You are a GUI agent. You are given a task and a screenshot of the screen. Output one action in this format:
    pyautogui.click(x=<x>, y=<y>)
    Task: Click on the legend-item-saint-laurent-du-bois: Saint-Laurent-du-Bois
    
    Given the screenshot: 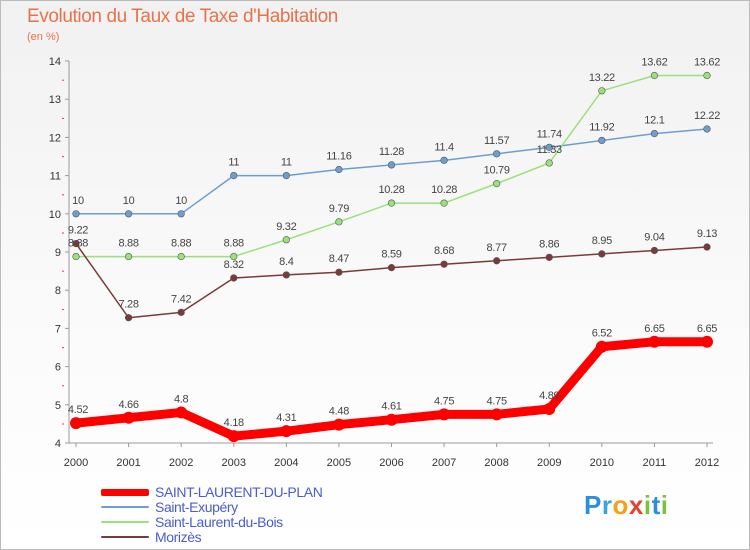 What is the action you would take?
    pyautogui.click(x=246, y=522)
    